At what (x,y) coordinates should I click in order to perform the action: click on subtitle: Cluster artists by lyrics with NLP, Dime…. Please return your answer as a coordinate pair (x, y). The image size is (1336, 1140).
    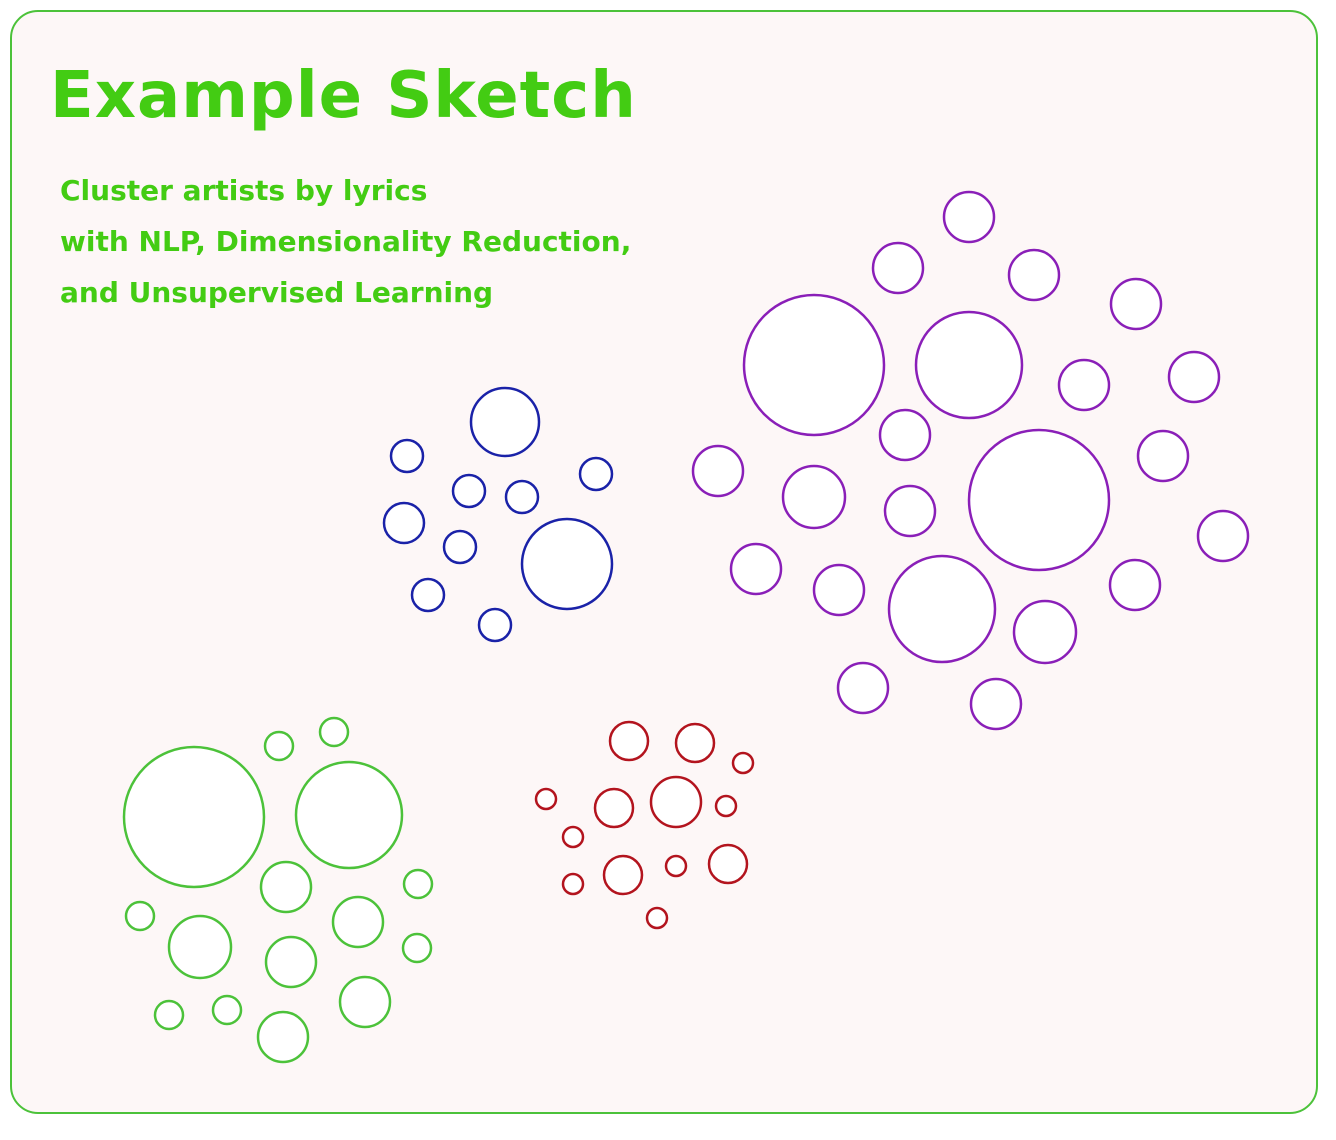
    Looking at the image, I should click on (345, 241).